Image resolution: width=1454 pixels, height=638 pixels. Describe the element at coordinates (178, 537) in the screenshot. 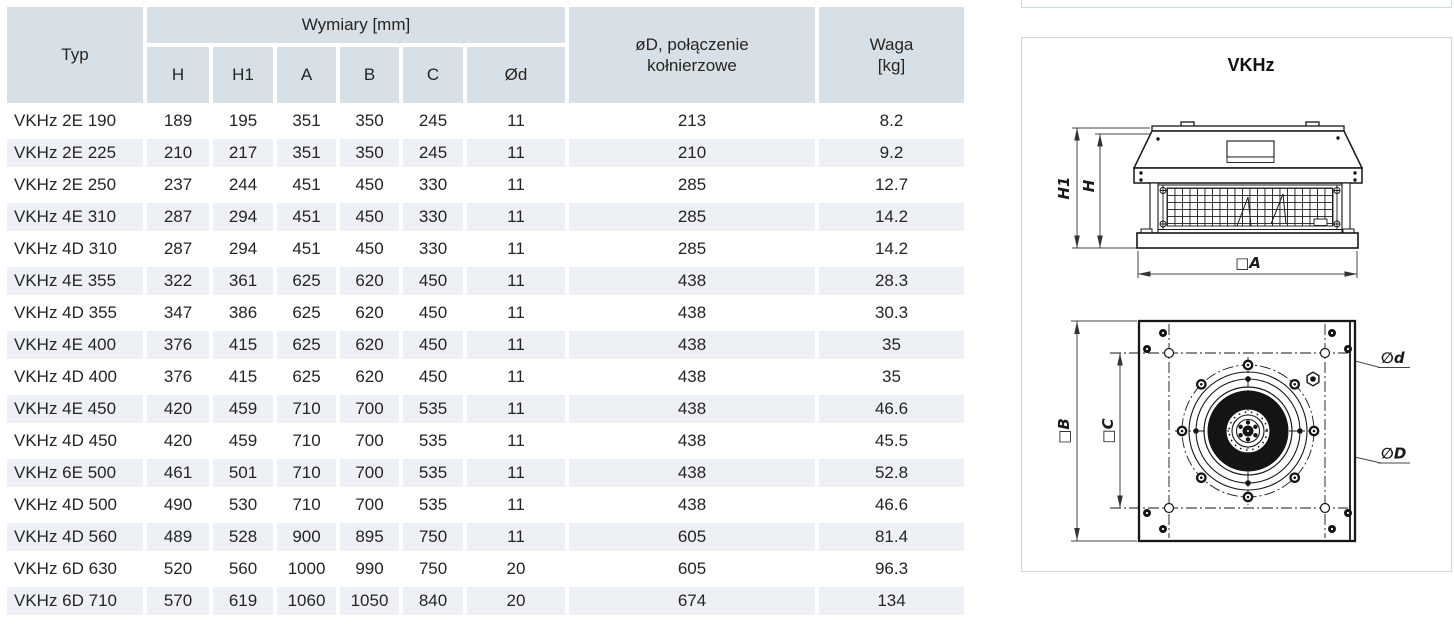

I see `cell-h: 489` at that location.